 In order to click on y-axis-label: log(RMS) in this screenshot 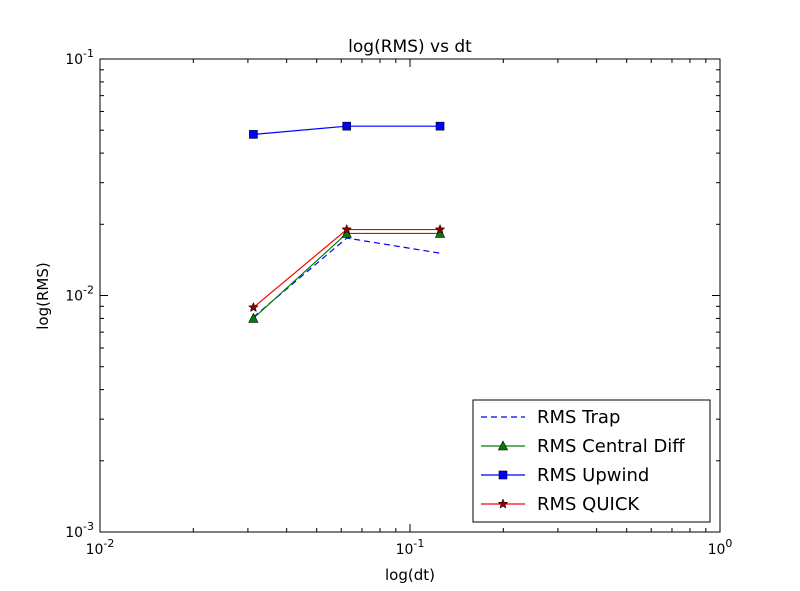, I will do `click(43, 295)`.